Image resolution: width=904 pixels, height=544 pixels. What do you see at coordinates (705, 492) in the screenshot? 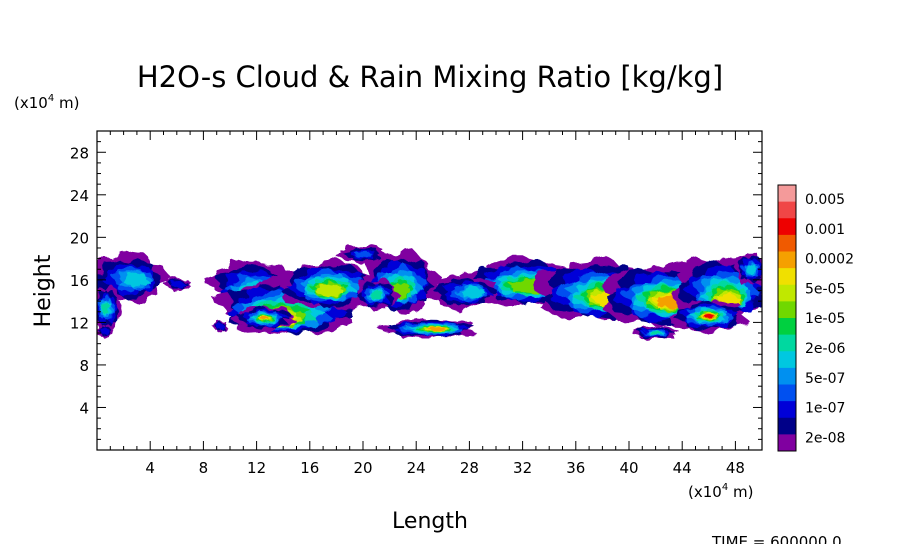
I see `x-unit-prefix: (x10` at bounding box center [705, 492].